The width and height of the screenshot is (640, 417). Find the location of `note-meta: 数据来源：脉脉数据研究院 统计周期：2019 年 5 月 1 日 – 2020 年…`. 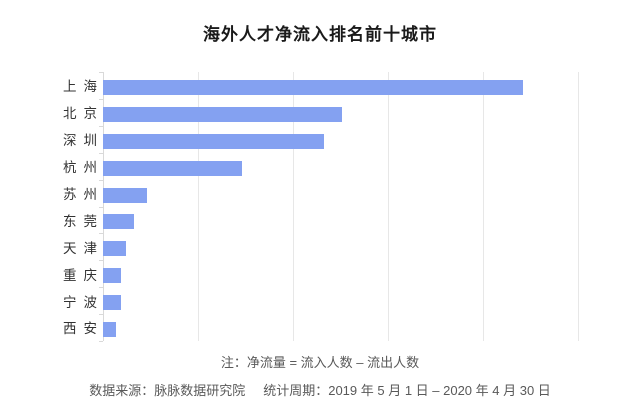

note-meta: 数据来源：脉脉数据研究院 统计周期：2019 年 5 月 1 日 – 2020 年… is located at coordinates (320, 389).